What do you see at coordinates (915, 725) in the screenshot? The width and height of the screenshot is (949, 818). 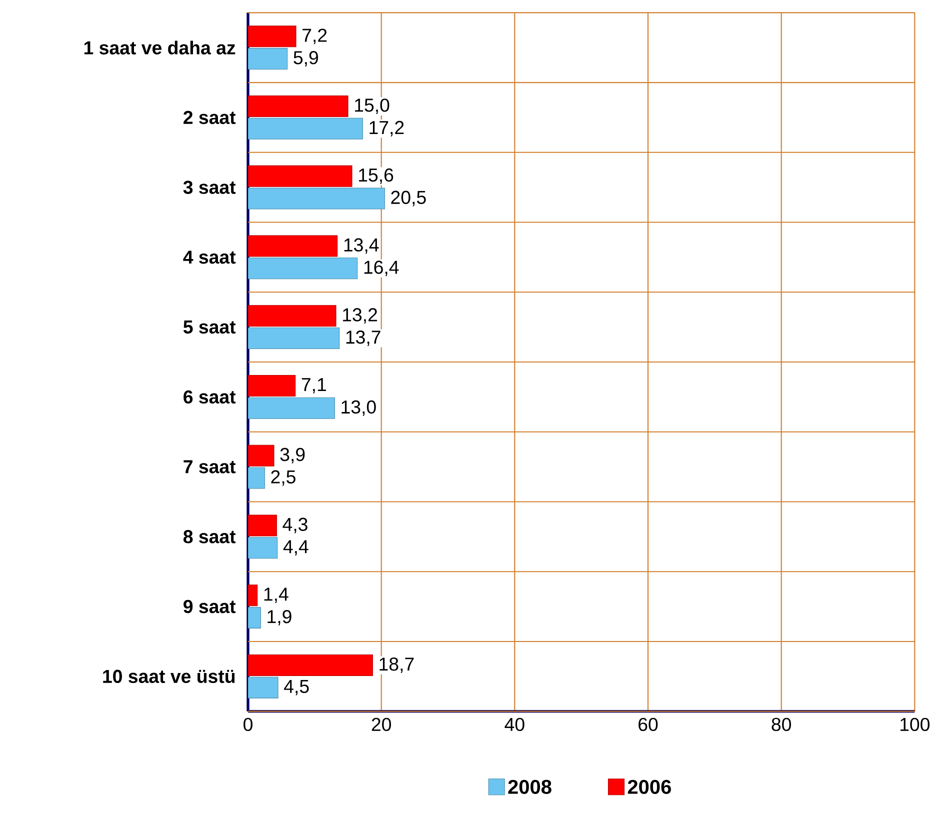 I see `x-tick-label: 100` at bounding box center [915, 725].